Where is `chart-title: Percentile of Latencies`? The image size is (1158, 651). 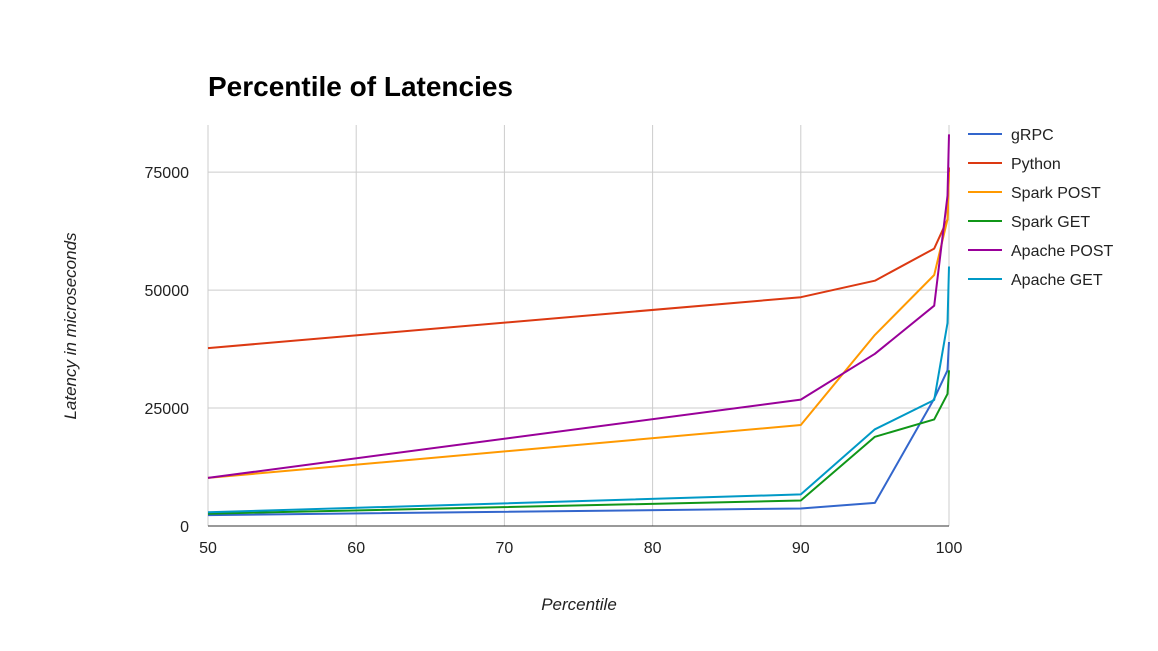
chart-title: Percentile of Latencies is located at coordinates (360, 86).